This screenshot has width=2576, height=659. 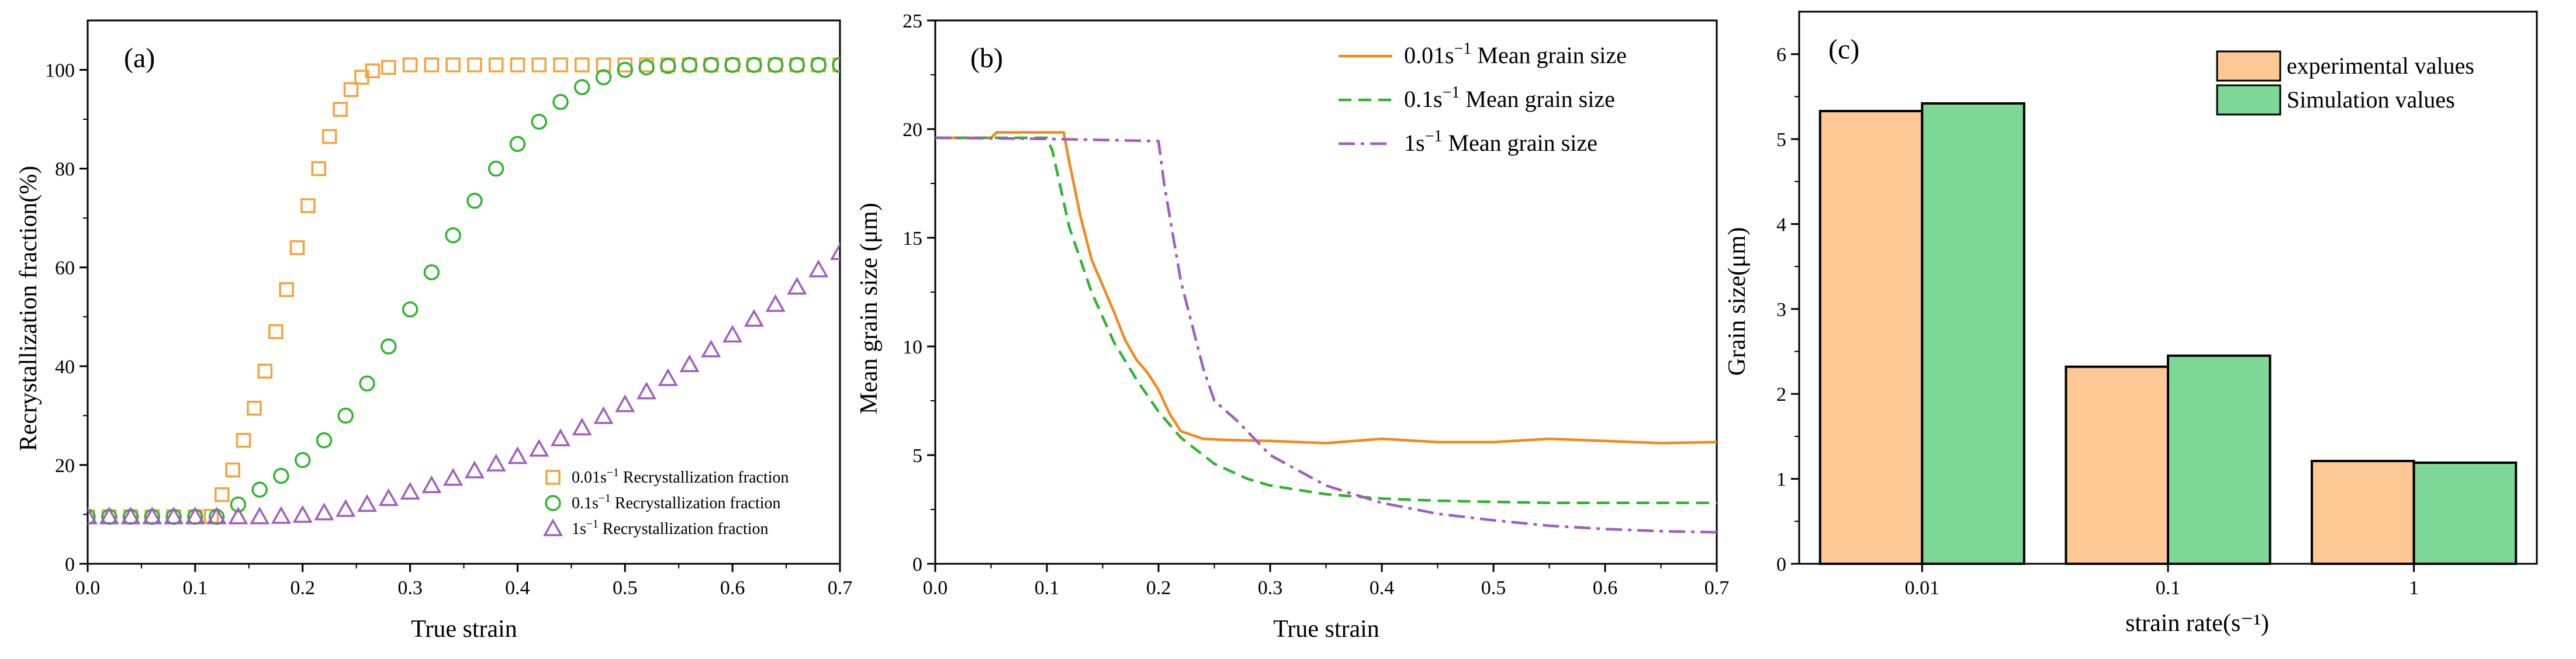 What do you see at coordinates (60, 71) in the screenshot?
I see `panel-a-y-tick-label: 100` at bounding box center [60, 71].